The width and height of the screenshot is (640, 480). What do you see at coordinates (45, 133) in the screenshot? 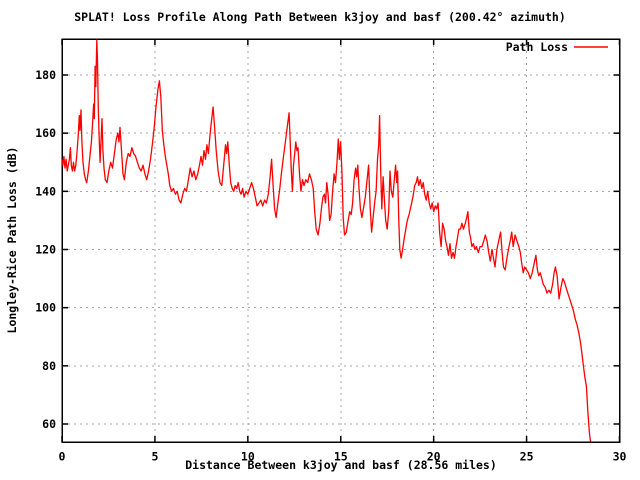
I see `y-tick-label-160: 160` at bounding box center [45, 133].